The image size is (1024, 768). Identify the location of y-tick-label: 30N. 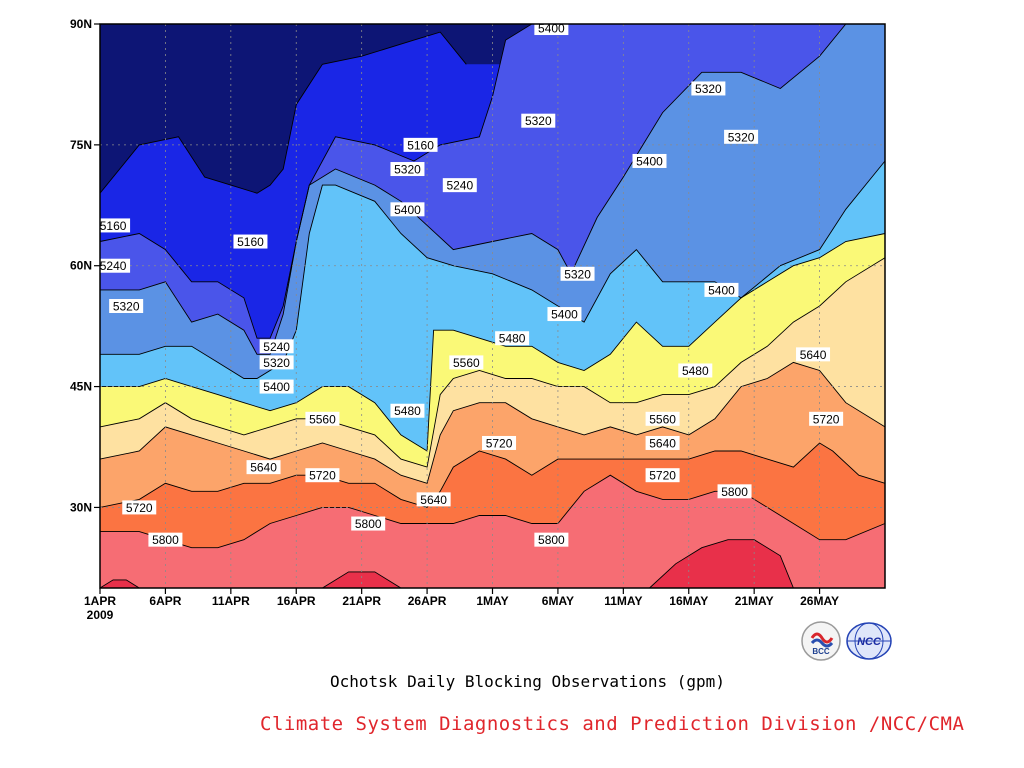
(81, 507).